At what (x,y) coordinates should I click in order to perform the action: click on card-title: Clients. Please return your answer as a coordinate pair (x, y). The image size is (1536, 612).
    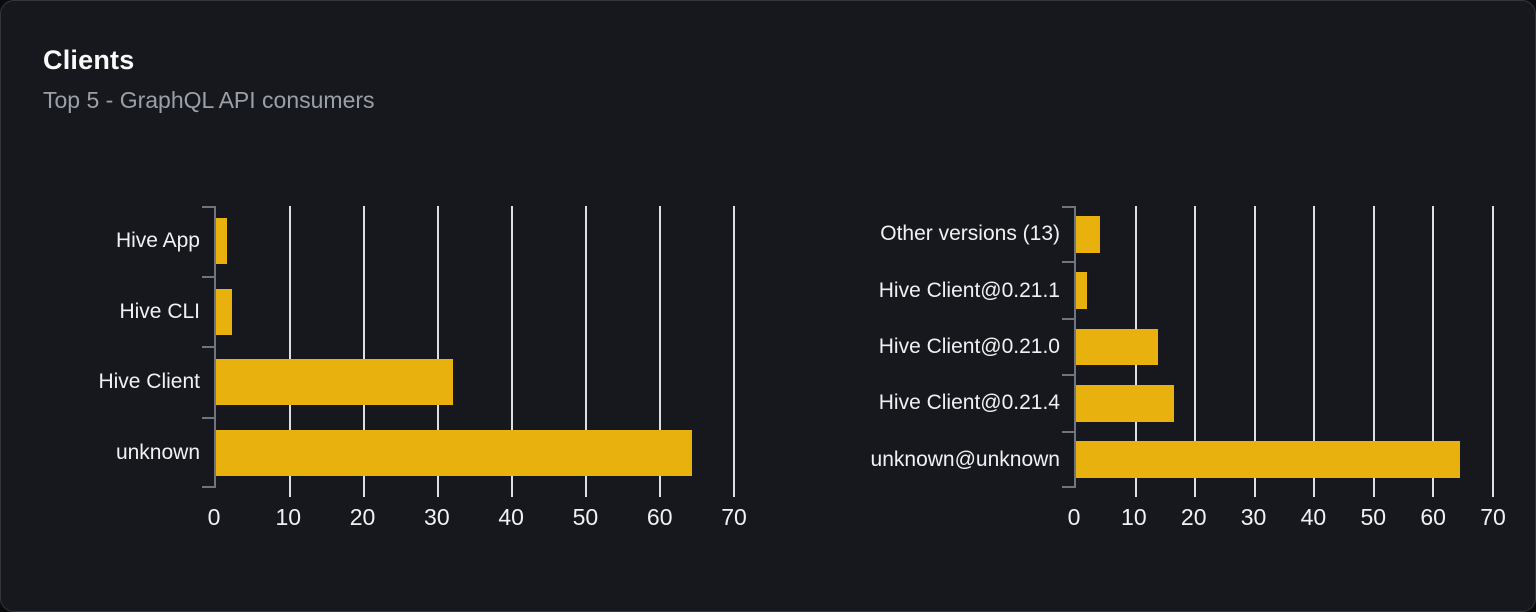
    Looking at the image, I should click on (89, 60).